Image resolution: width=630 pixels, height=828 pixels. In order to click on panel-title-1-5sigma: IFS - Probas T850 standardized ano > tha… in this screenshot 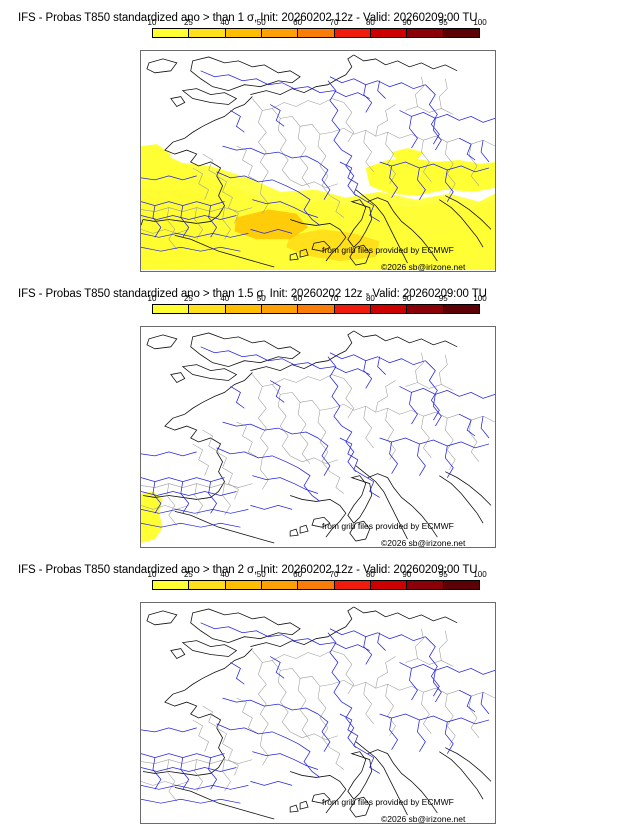, I will do `click(252, 294)`.